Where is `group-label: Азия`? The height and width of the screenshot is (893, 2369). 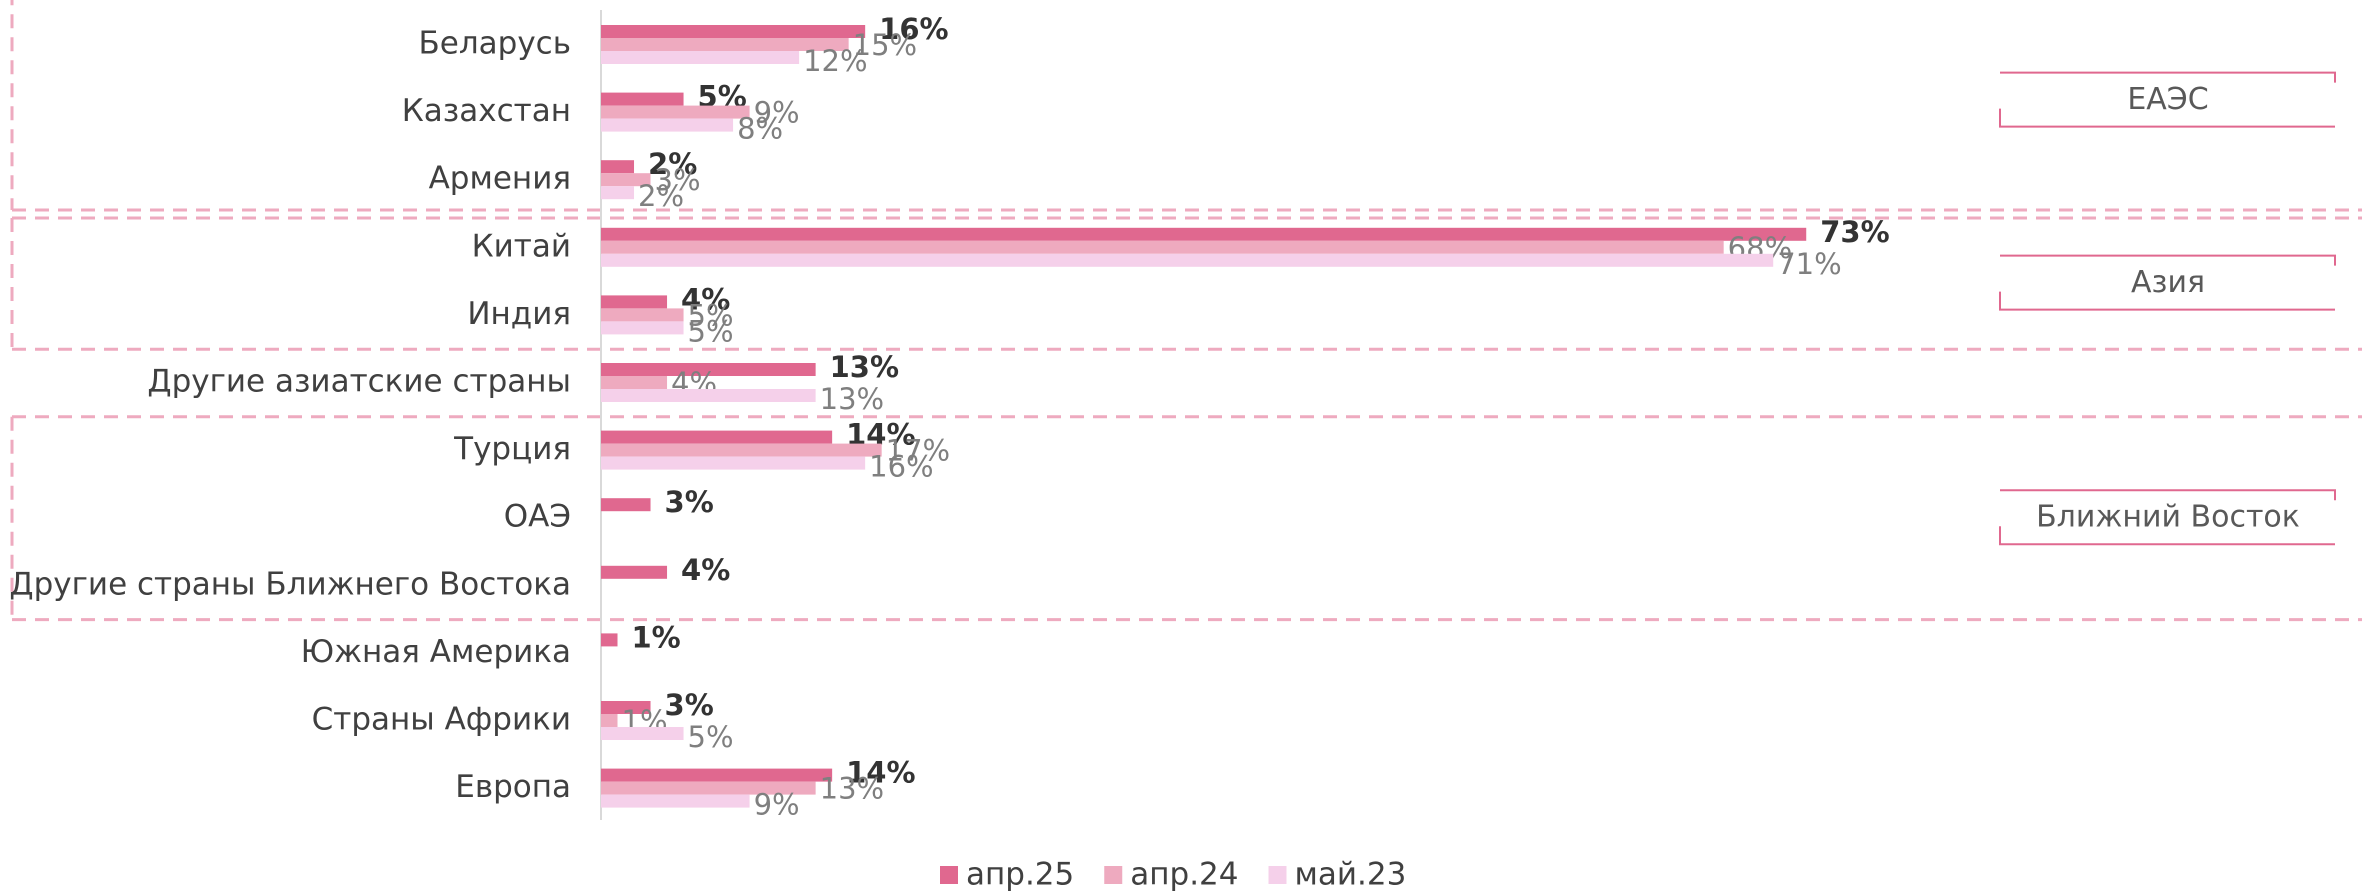 group-label: Азия is located at coordinates (2168, 282).